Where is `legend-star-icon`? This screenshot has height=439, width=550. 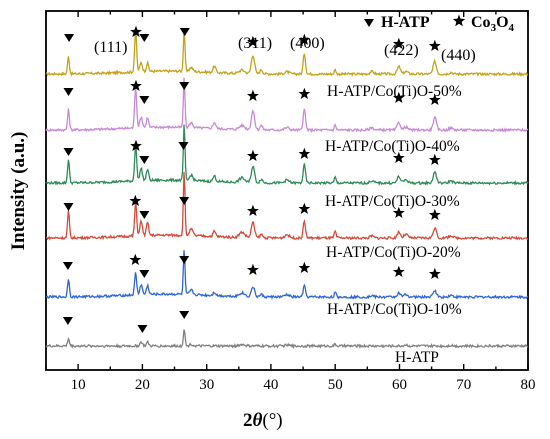
legend-star-icon is located at coordinates (459, 20).